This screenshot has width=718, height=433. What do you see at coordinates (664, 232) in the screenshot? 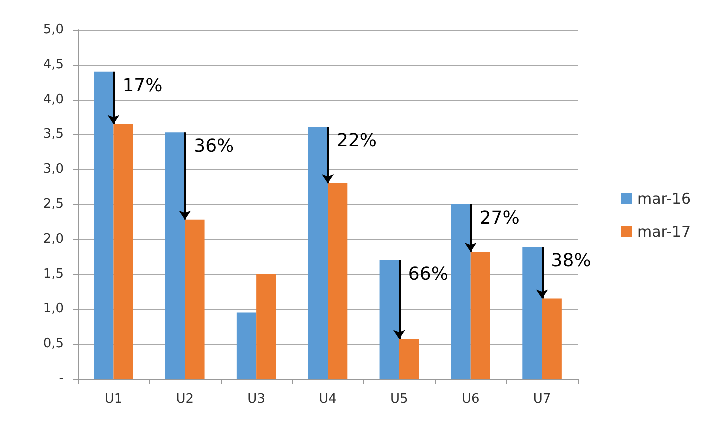
I see `legend-label: mar-17` at bounding box center [664, 232].